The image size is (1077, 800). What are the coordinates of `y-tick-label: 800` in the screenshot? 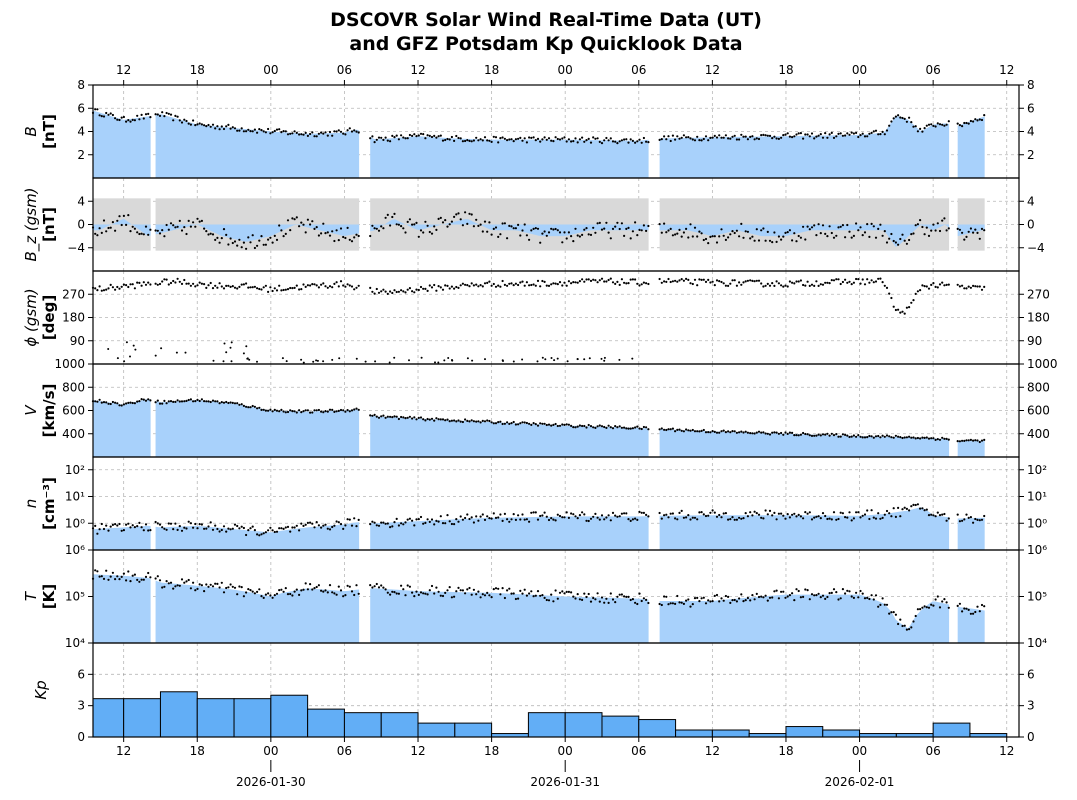 It's located at (1038, 387).